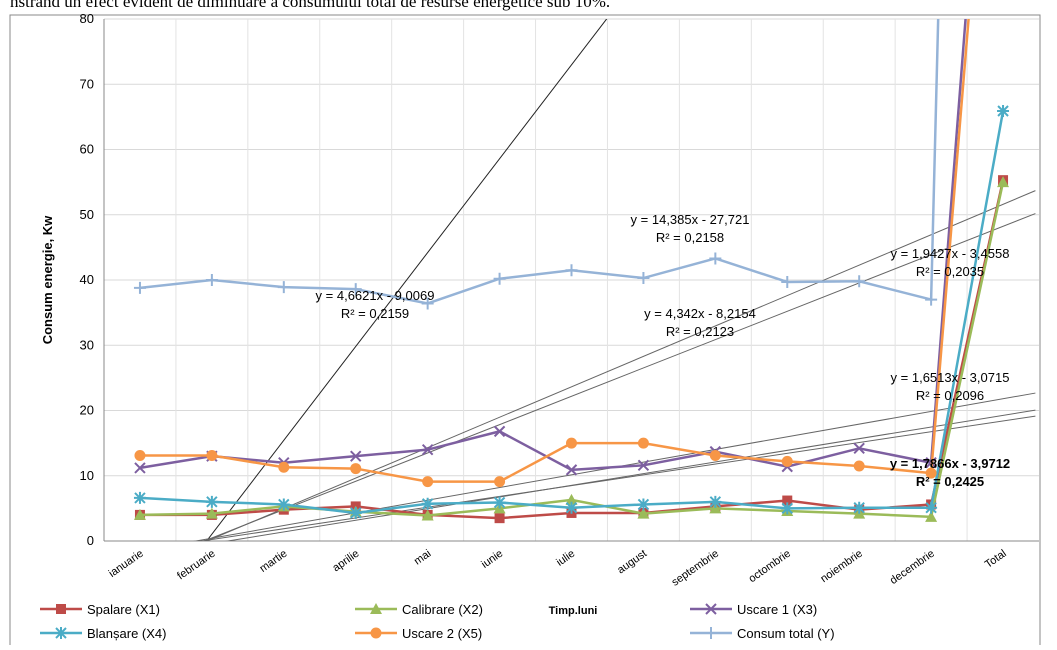 The height and width of the screenshot is (650, 1057). Describe the element at coordinates (87, 410) in the screenshot. I see `y-tick-label: 20` at that location.